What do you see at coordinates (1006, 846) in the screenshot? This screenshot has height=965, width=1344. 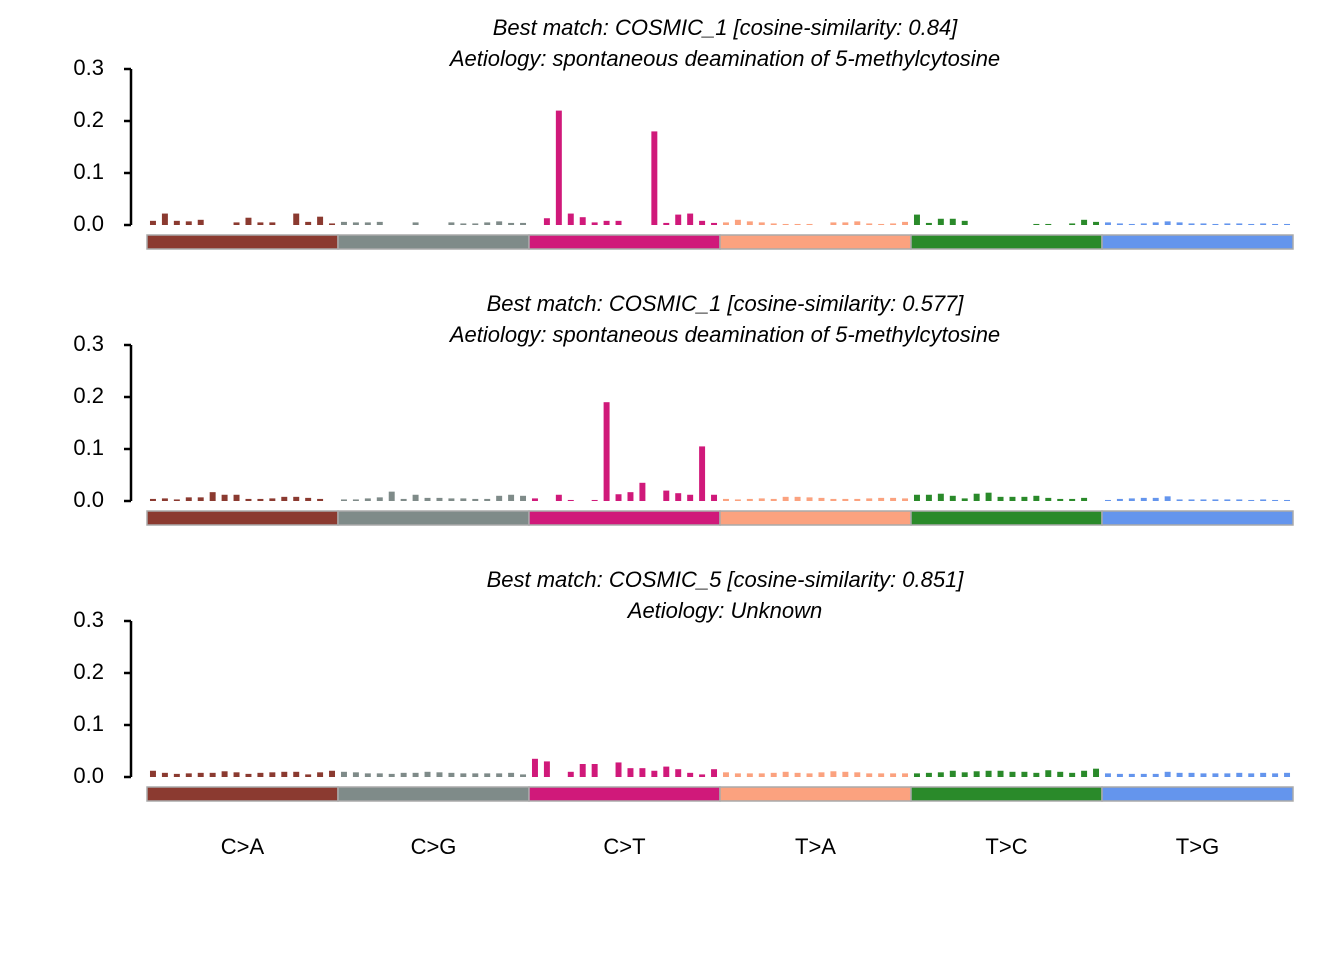 I see `x-group-label: T>C` at bounding box center [1006, 846].